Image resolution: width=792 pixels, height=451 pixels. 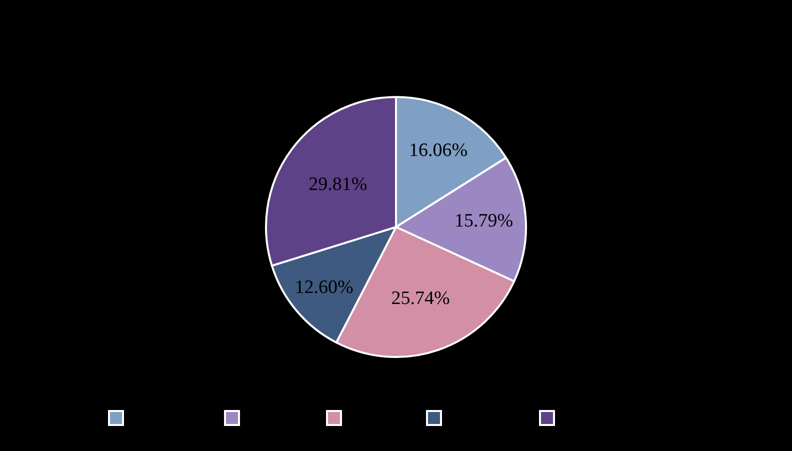 What do you see at coordinates (438, 150) in the screenshot?
I see `data-label: 16.06%` at bounding box center [438, 150].